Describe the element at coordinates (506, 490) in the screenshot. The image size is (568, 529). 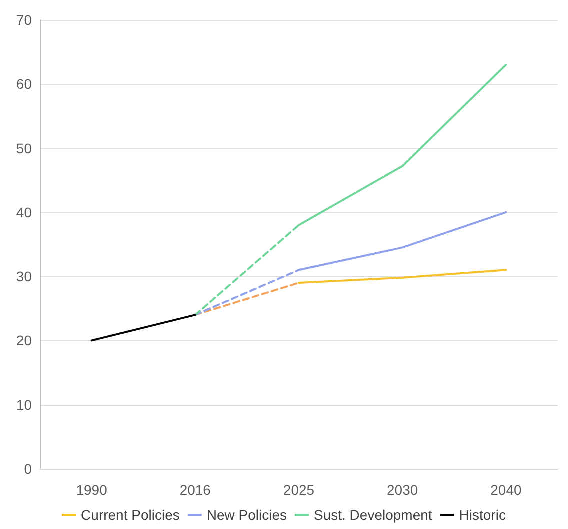
I see `x-tick-label: 2040` at that location.